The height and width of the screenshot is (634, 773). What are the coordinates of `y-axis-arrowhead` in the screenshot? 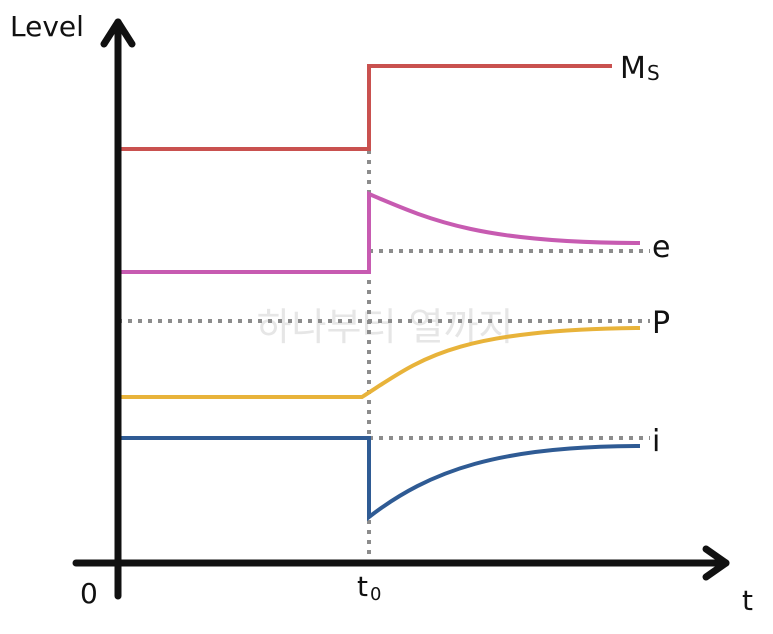 It's located at (118, 33).